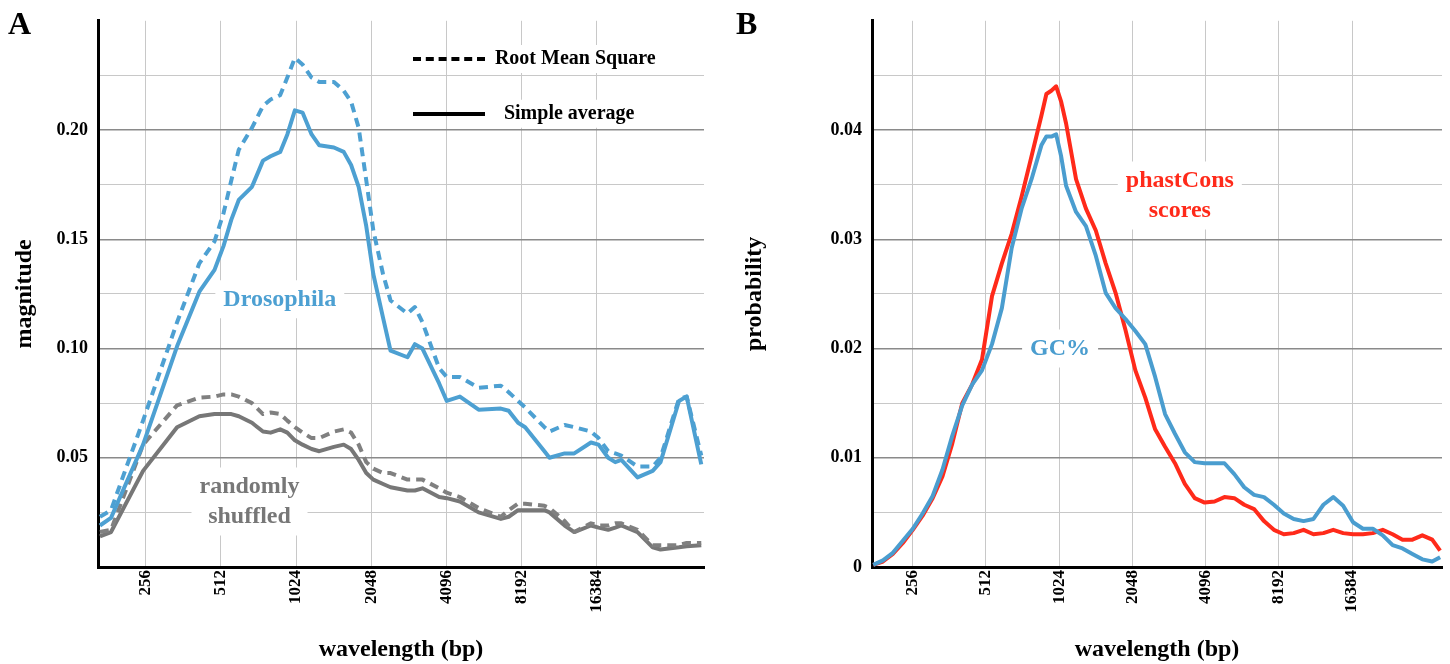 This screenshot has width=1450, height=664. I want to click on y-tick-label: 0.01, so click(846, 456).